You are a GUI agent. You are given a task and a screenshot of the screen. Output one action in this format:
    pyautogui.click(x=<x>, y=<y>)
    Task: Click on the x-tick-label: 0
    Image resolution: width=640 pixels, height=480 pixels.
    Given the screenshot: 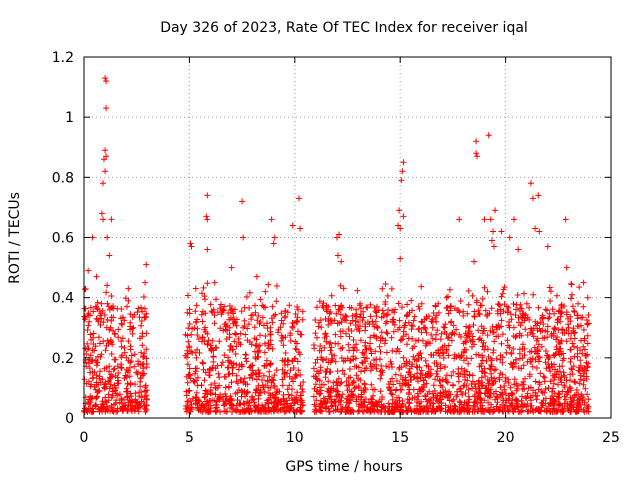 What is the action you would take?
    pyautogui.click(x=84, y=438)
    